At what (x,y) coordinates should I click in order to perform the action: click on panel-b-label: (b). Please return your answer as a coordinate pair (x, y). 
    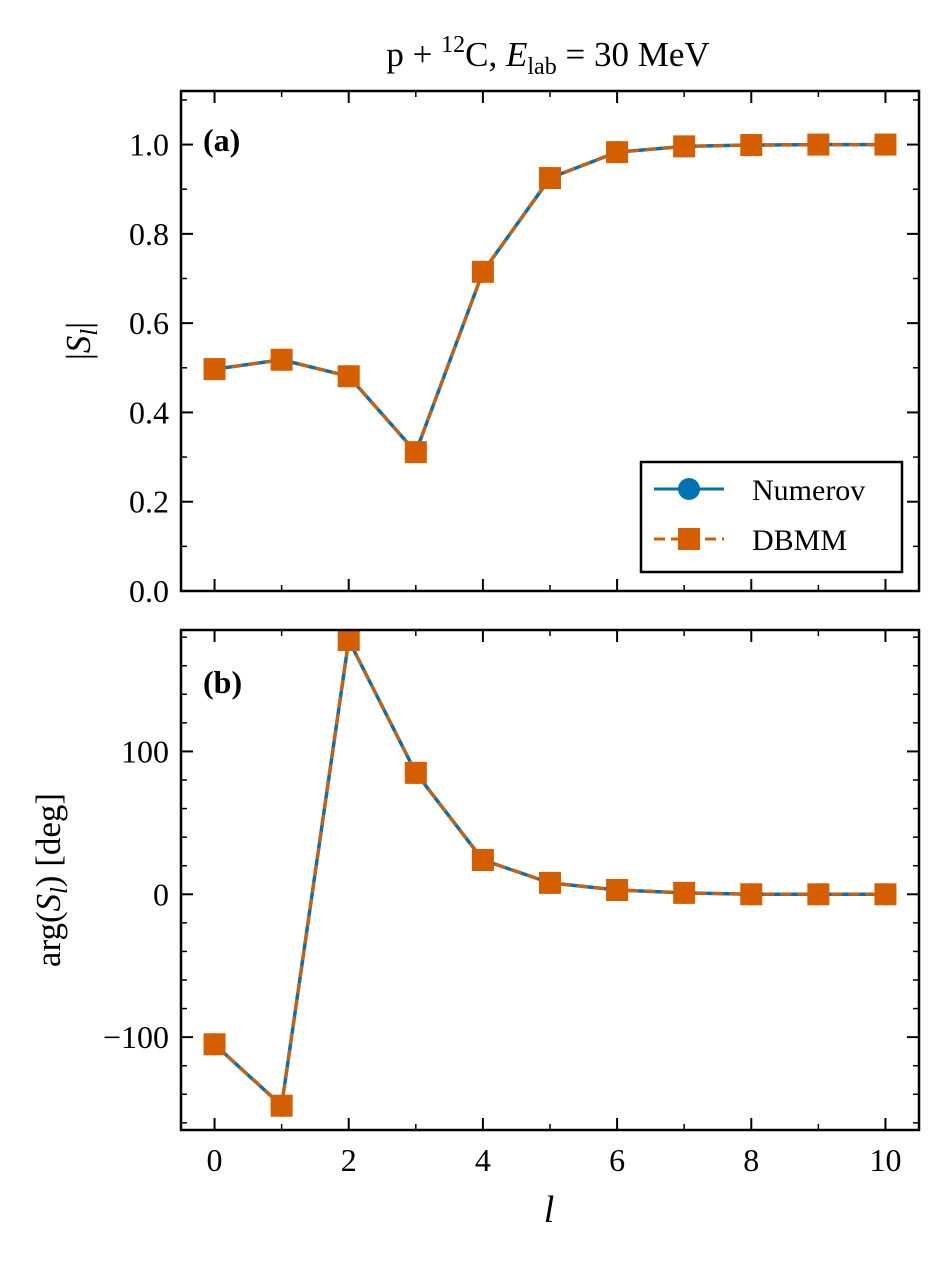
    Looking at the image, I should click on (222, 682).